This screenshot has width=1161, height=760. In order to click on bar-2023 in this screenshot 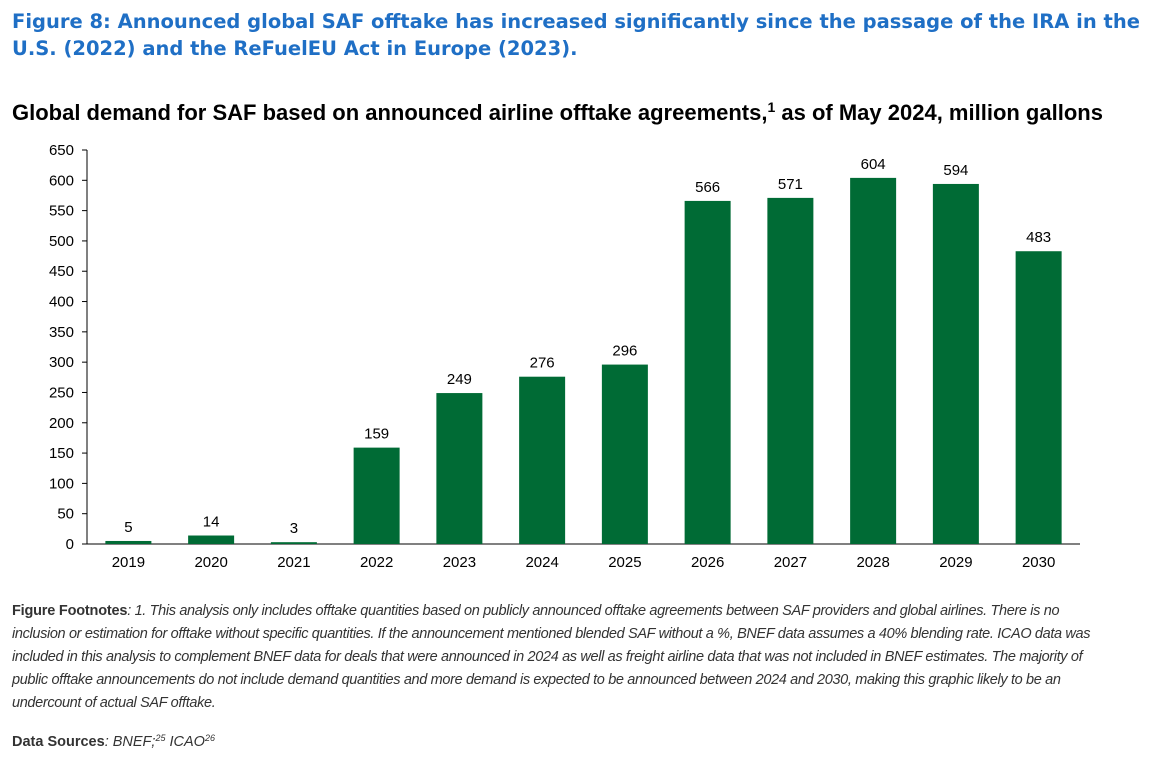, I will do `click(459, 468)`.